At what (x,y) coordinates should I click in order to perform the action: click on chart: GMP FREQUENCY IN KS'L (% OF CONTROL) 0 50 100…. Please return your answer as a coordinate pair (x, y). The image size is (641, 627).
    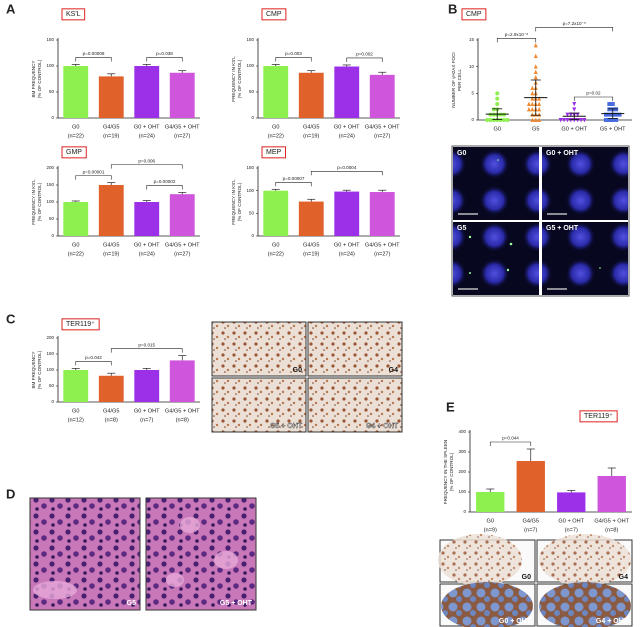
    Looking at the image, I should click on (115, 201).